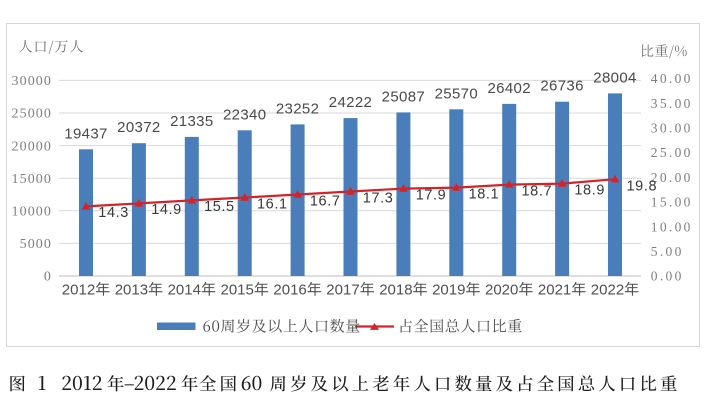 Image resolution: width=716 pixels, height=410 pixels. What do you see at coordinates (113, 213) in the screenshot?
I see `svg-text: 14.3` at bounding box center [113, 213].